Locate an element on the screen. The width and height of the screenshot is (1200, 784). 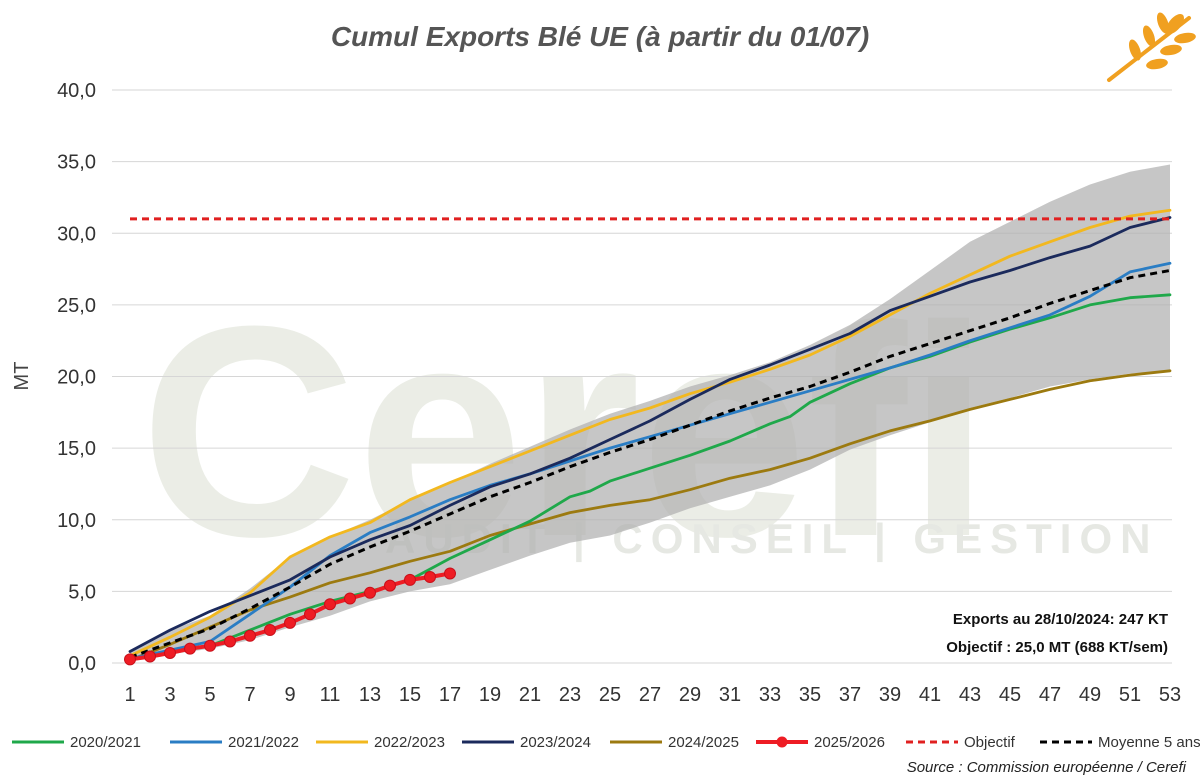
x-tick-label: 47 is located at coordinates (1050, 695).